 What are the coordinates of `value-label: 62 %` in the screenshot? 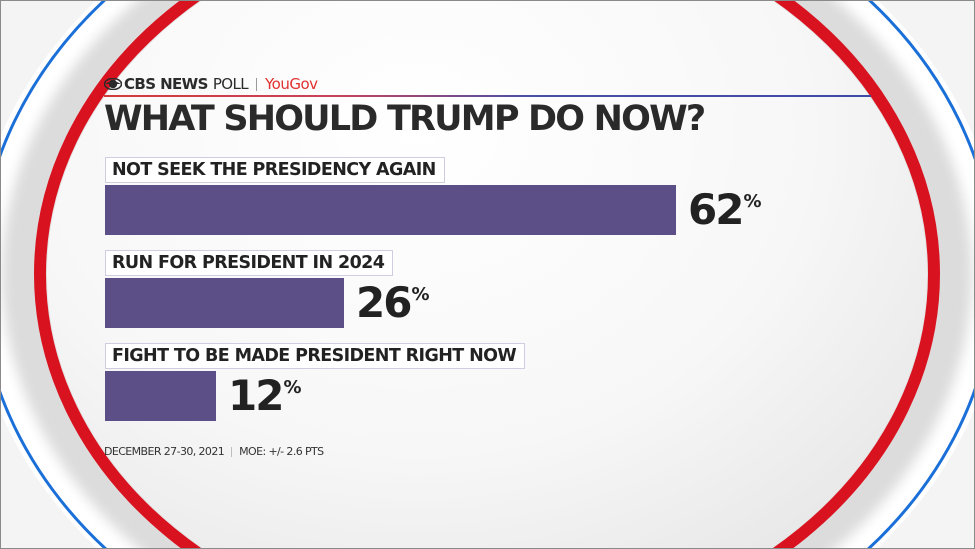 It's located at (725, 210).